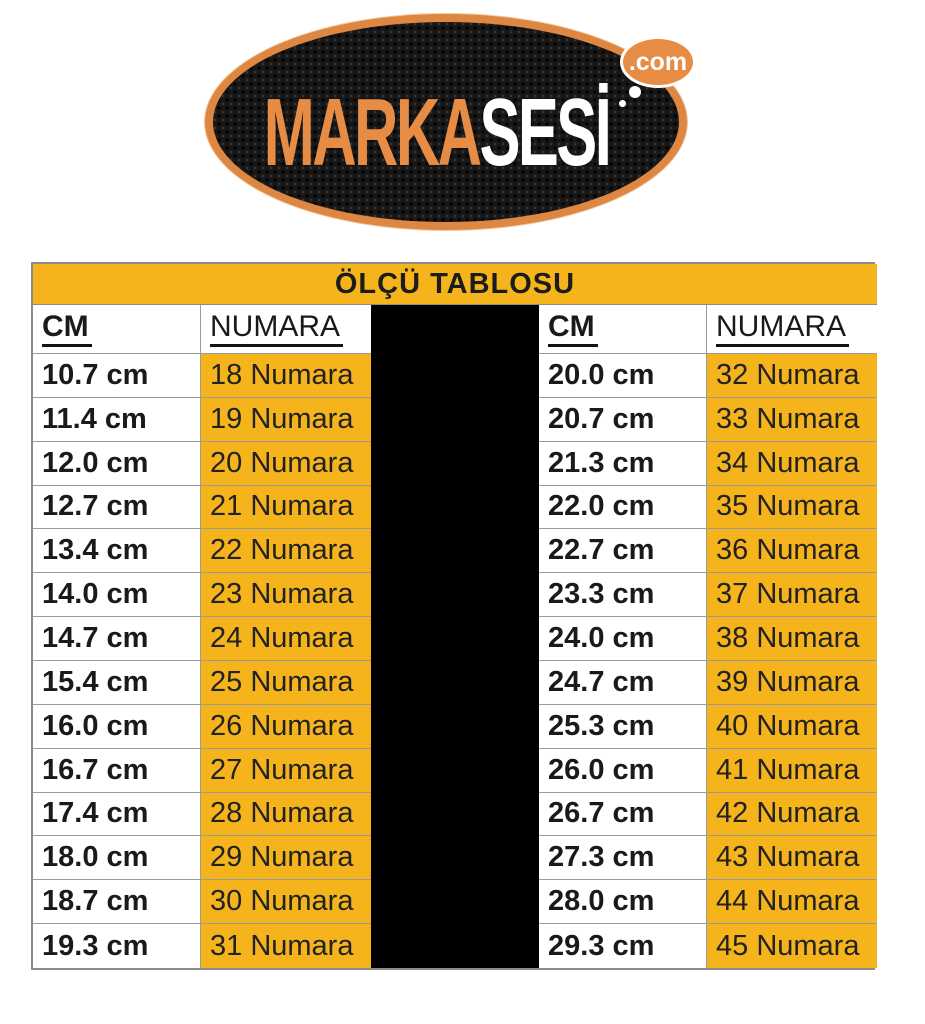 The image size is (925, 1024). What do you see at coordinates (286, 551) in the screenshot?
I see `numara-value: 22 Numara` at bounding box center [286, 551].